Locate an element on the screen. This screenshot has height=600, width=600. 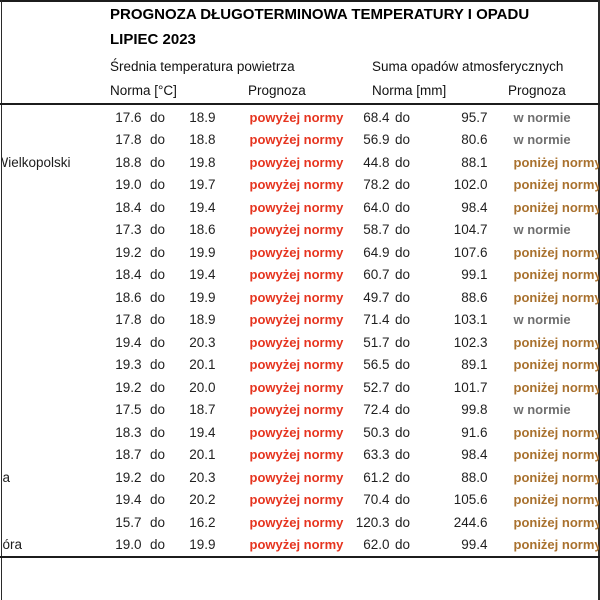
precip-norm-high-value: 88.0 is located at coordinates (474, 477).